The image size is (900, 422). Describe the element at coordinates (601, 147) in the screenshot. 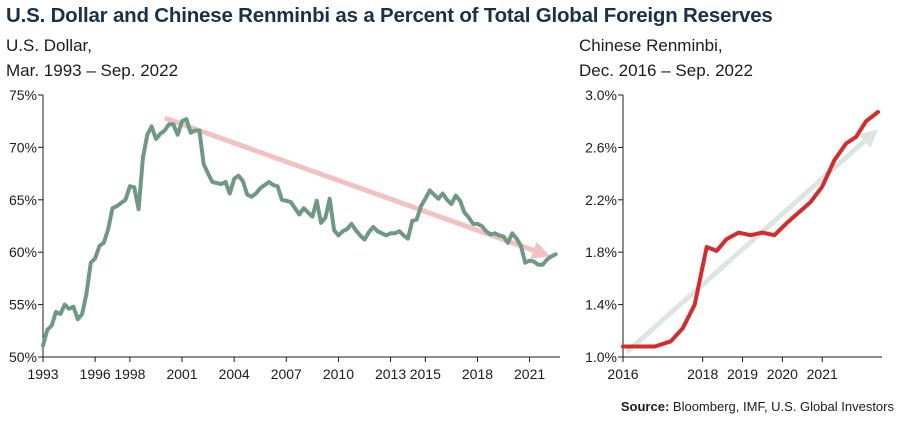

I see `cny-y-tick-label: 2.6%` at that location.